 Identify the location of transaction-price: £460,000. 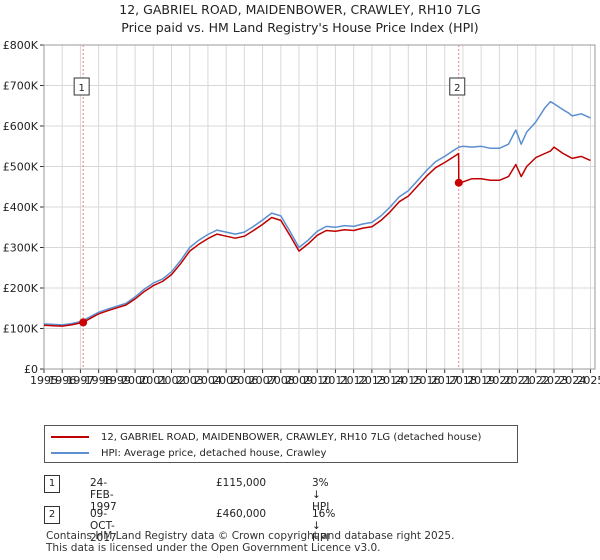
(241, 514).